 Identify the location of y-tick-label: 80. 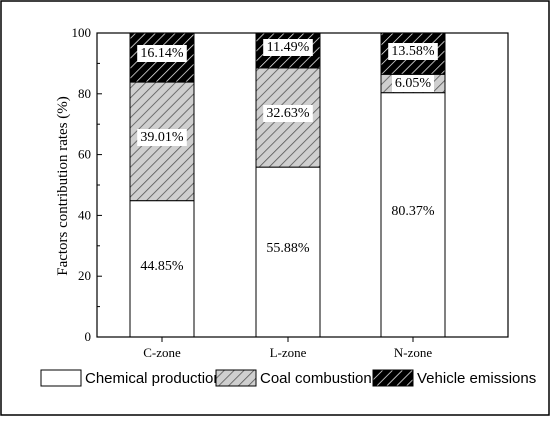
(84, 93).